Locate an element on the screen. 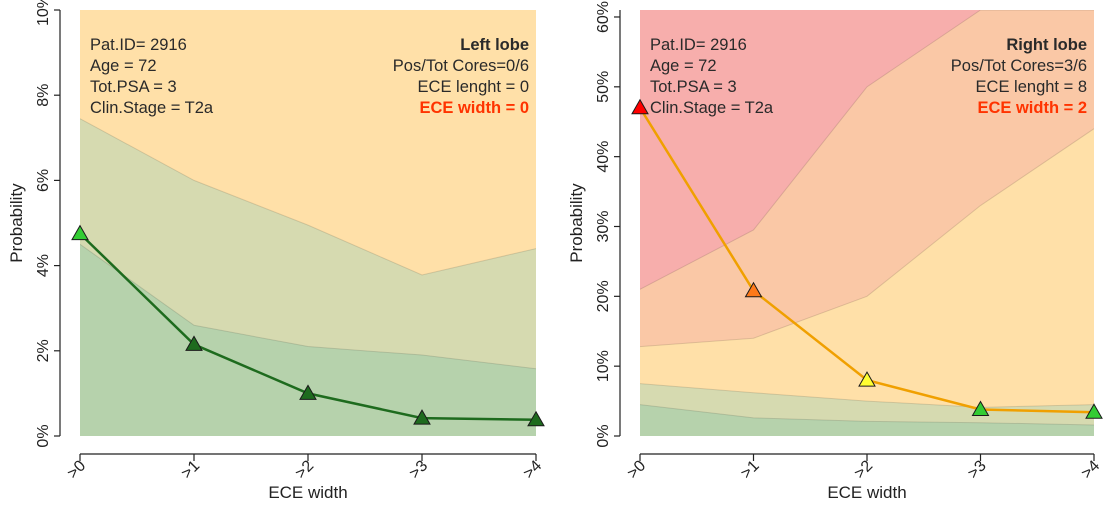  y-tick-label: 30% is located at coordinates (603, 226).